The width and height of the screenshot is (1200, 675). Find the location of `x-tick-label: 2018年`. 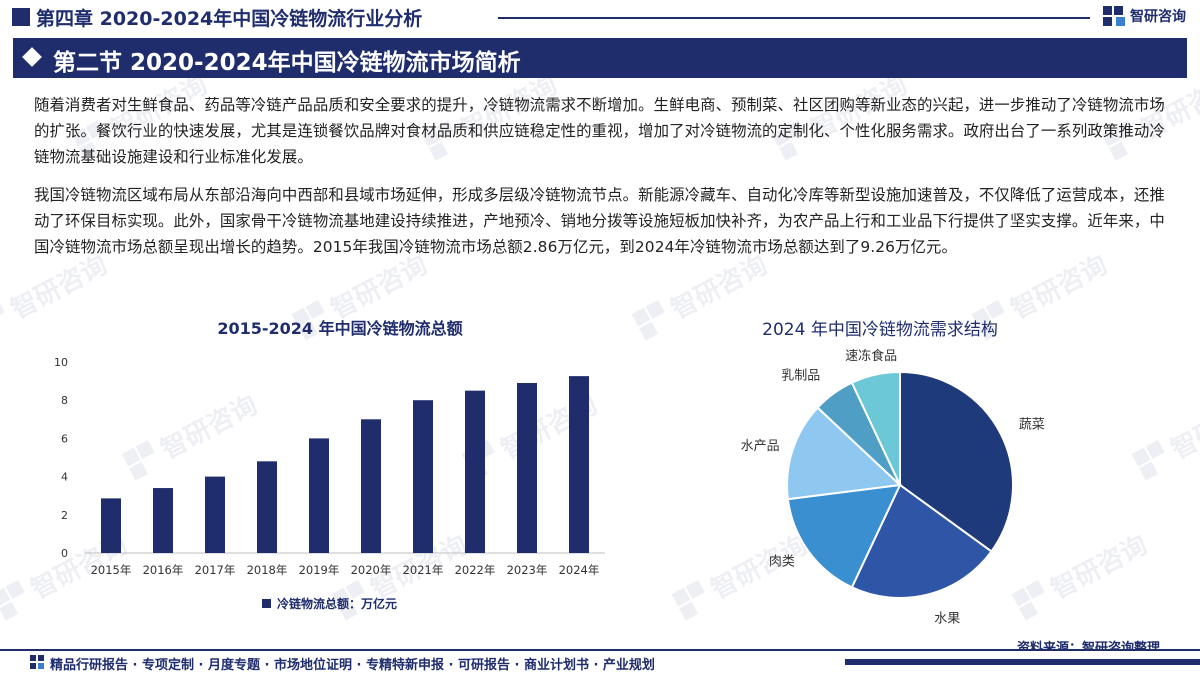

x-tick-label: 2018年 is located at coordinates (267, 570).